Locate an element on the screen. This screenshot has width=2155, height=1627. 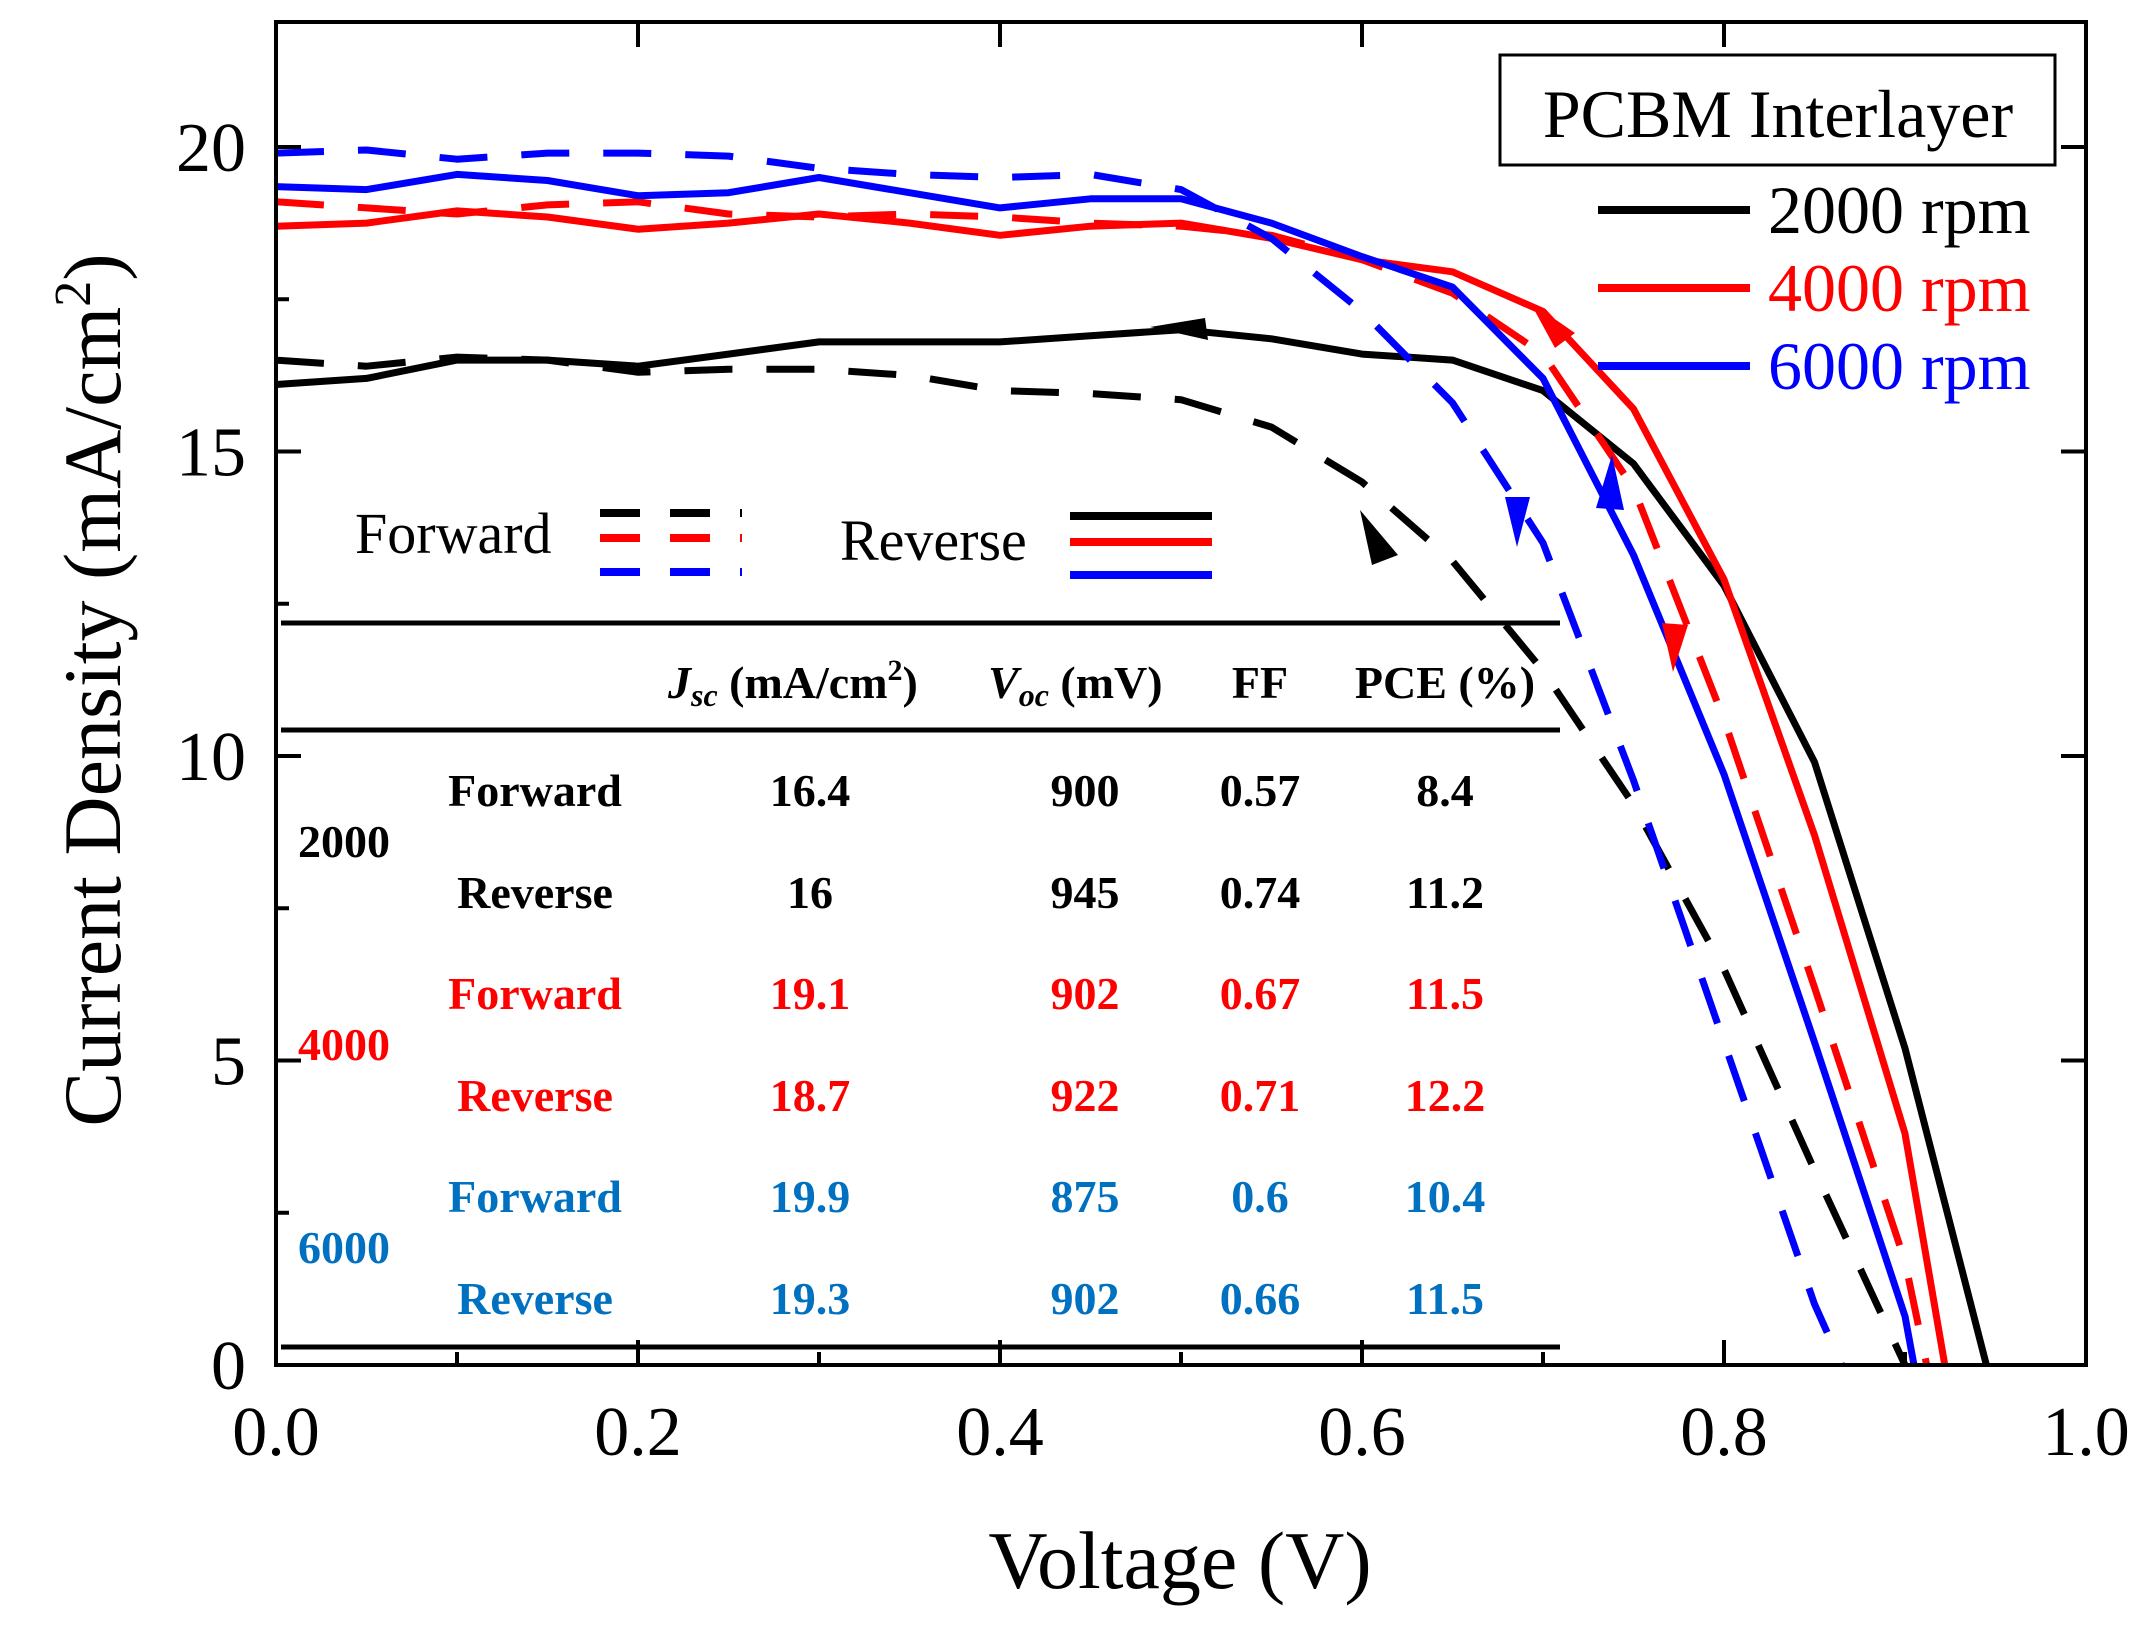
arrow-red-reverse is located at coordinates (1552, 325).